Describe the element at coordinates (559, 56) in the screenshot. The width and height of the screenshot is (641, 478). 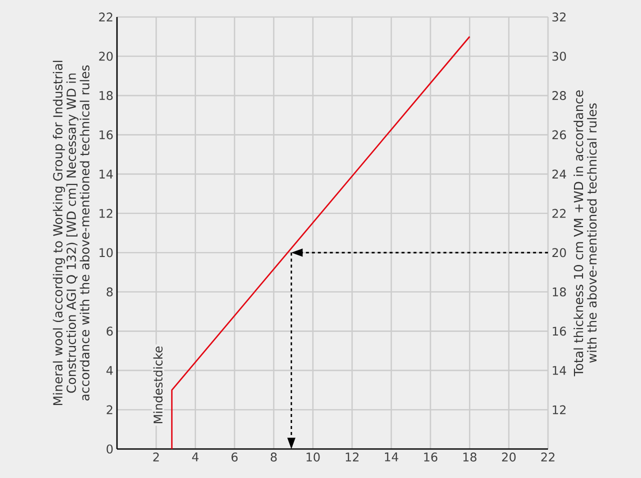
I see `y2-tick-label: 30` at that location.